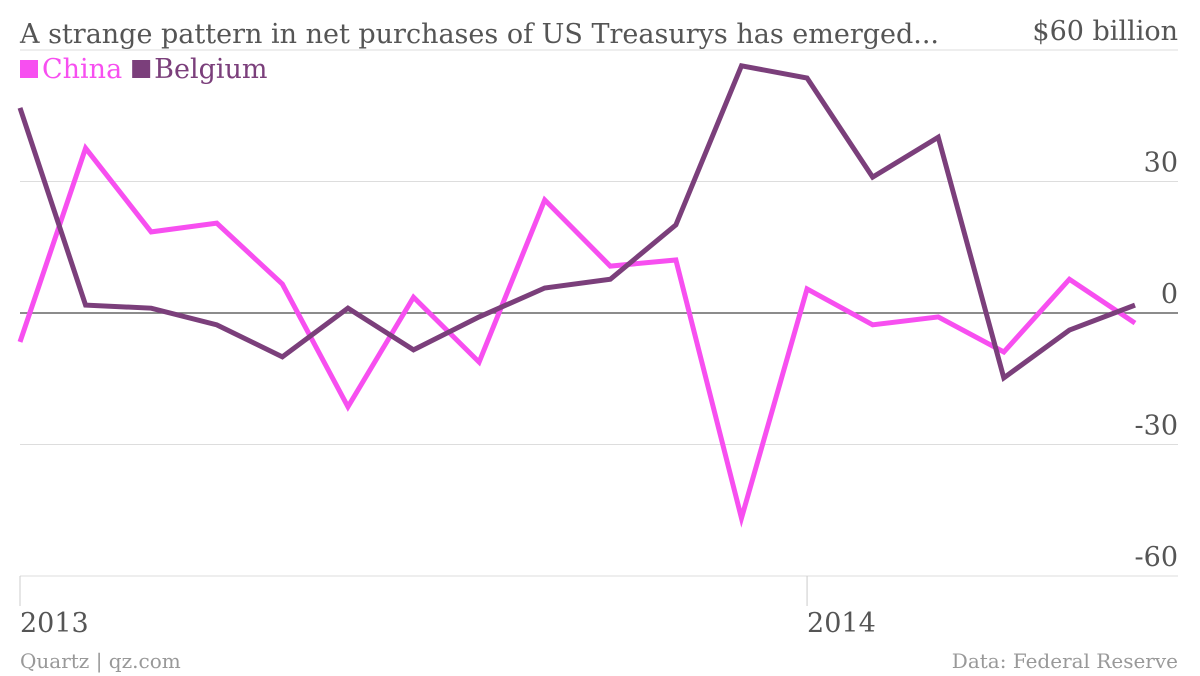 The width and height of the screenshot is (1200, 676). What do you see at coordinates (1161, 163) in the screenshot?
I see `y-tick-label: 30` at bounding box center [1161, 163].